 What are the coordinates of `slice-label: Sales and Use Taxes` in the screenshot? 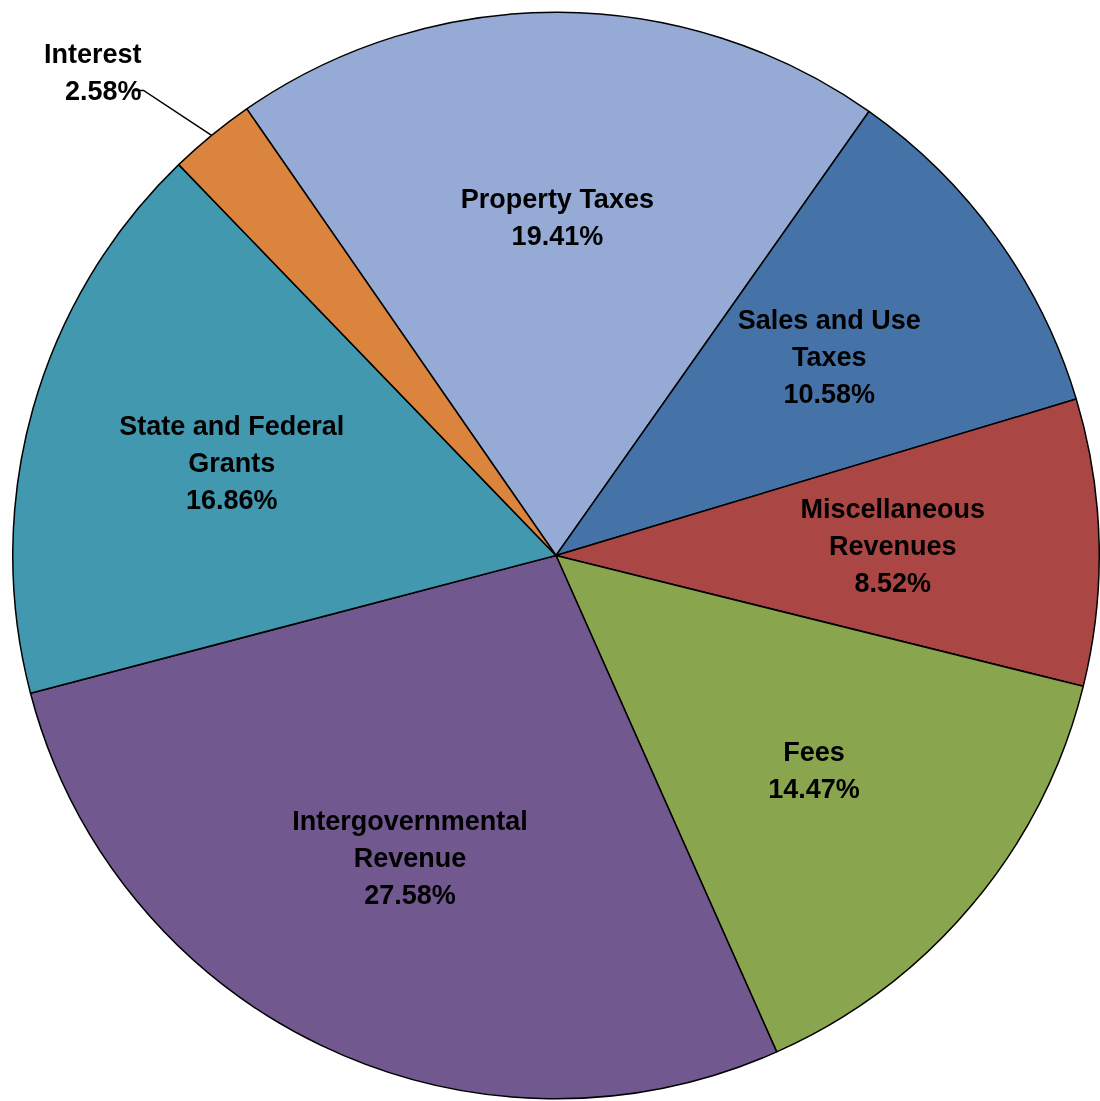 It's located at (829, 339).